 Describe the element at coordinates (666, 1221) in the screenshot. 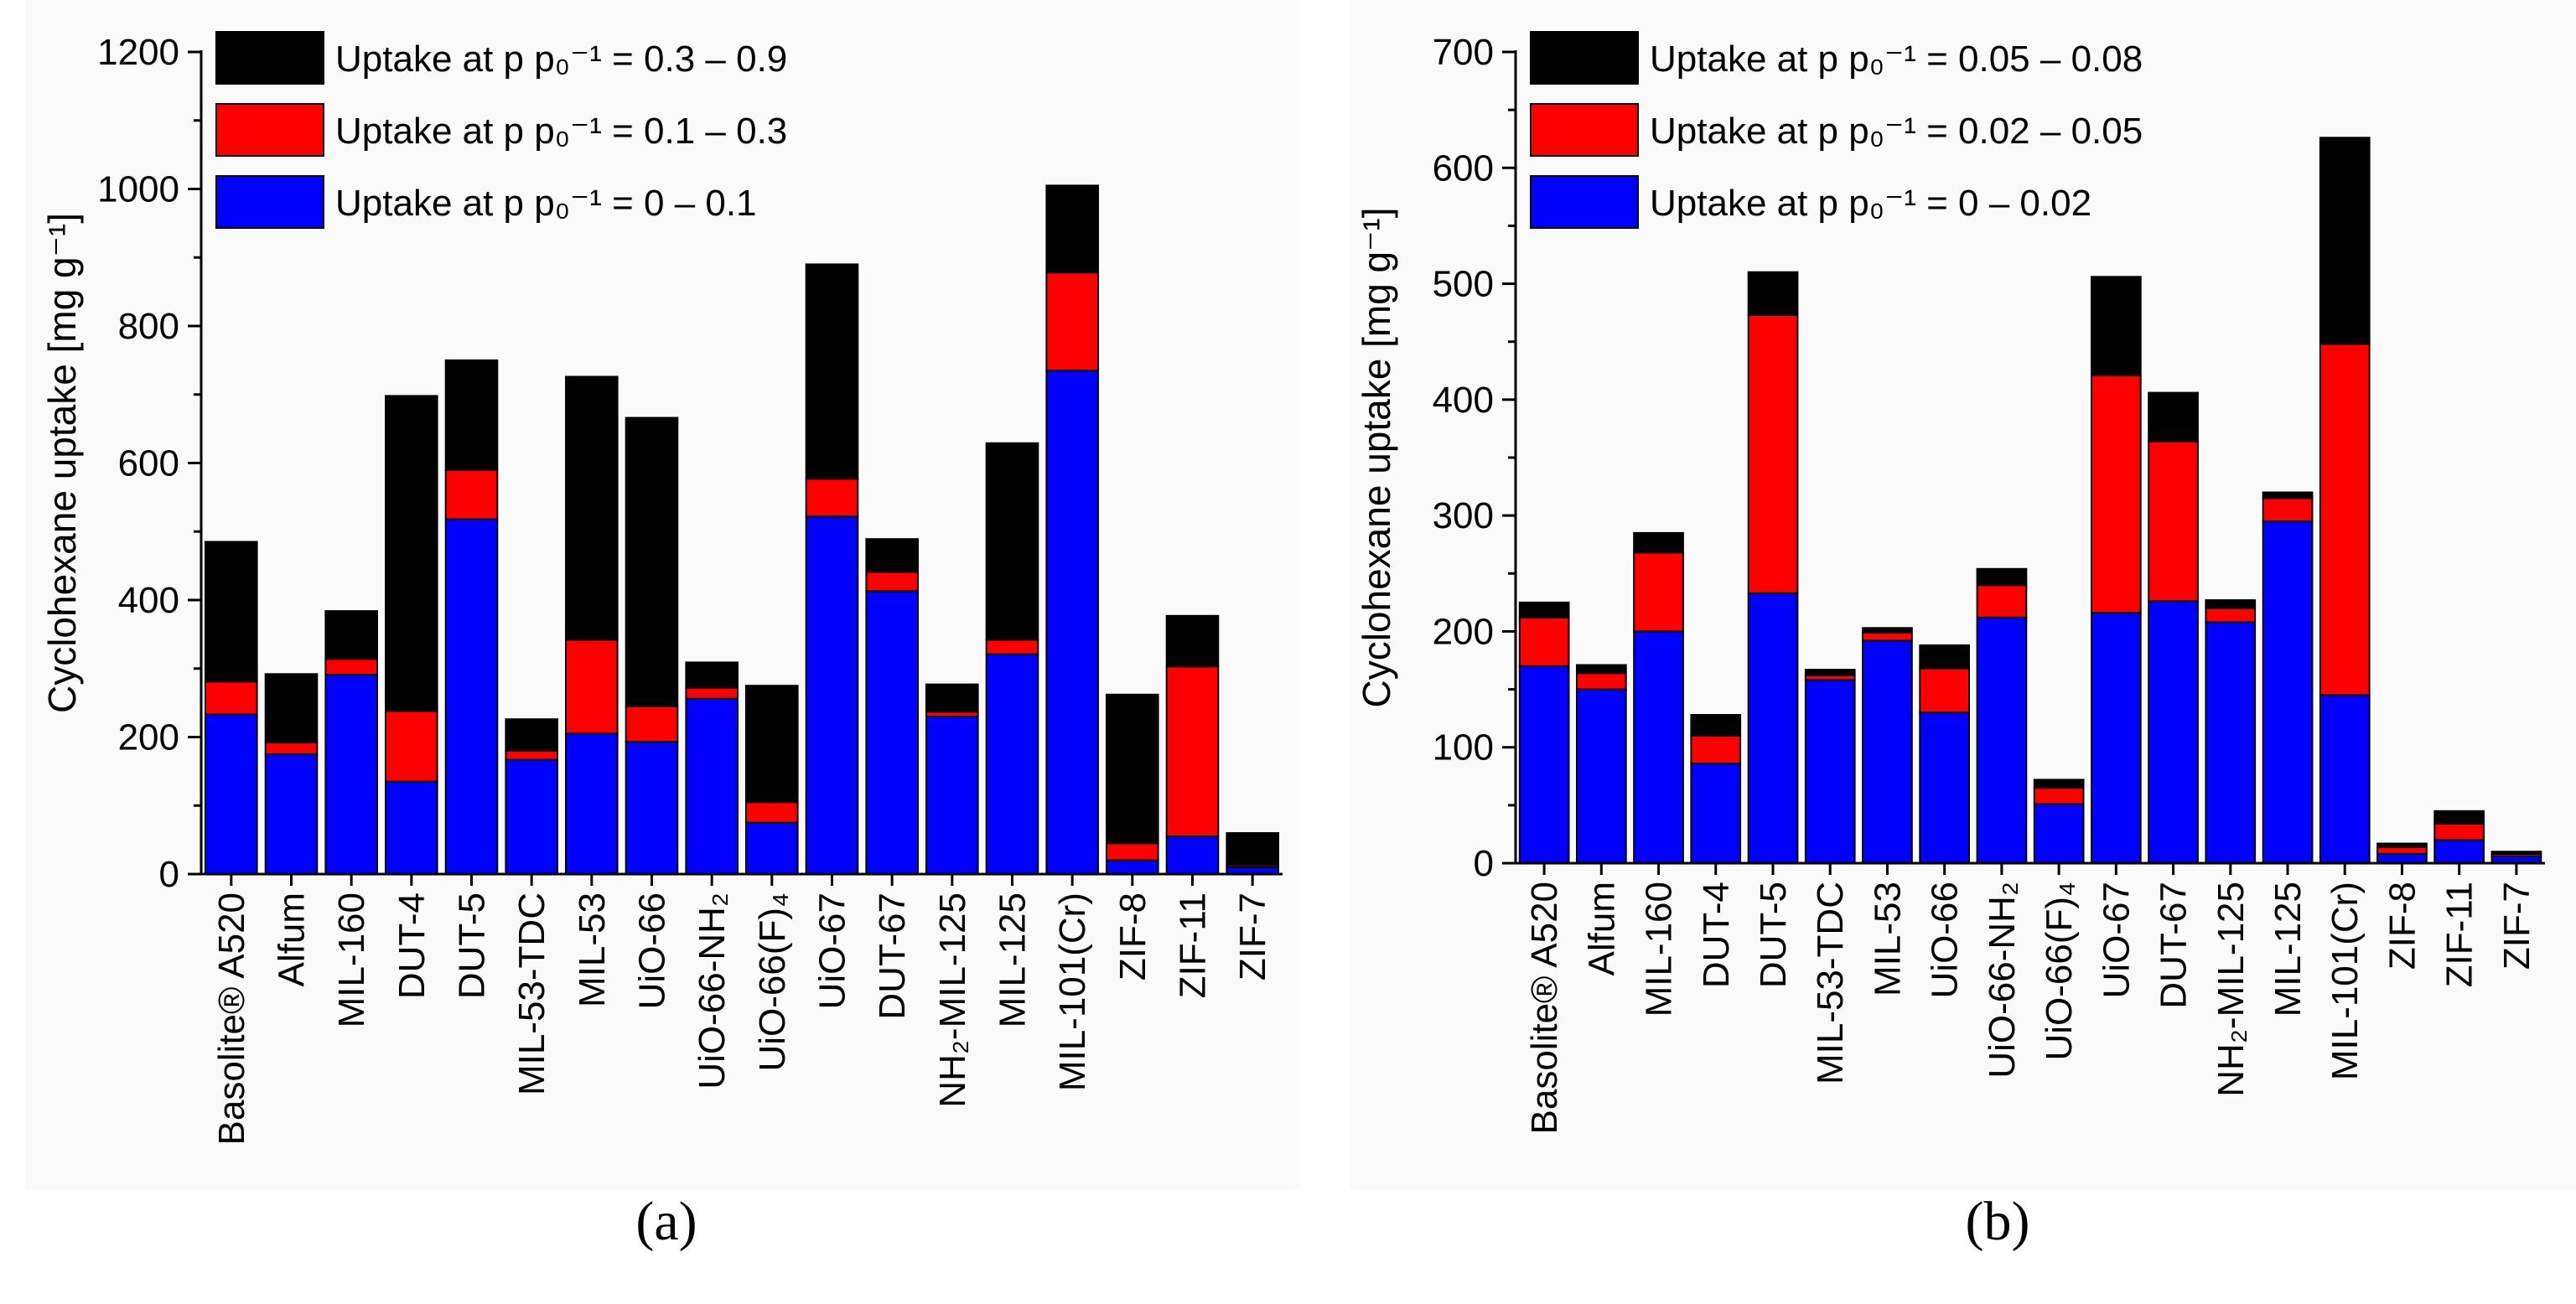

I see `caption-a: (a)` at that location.